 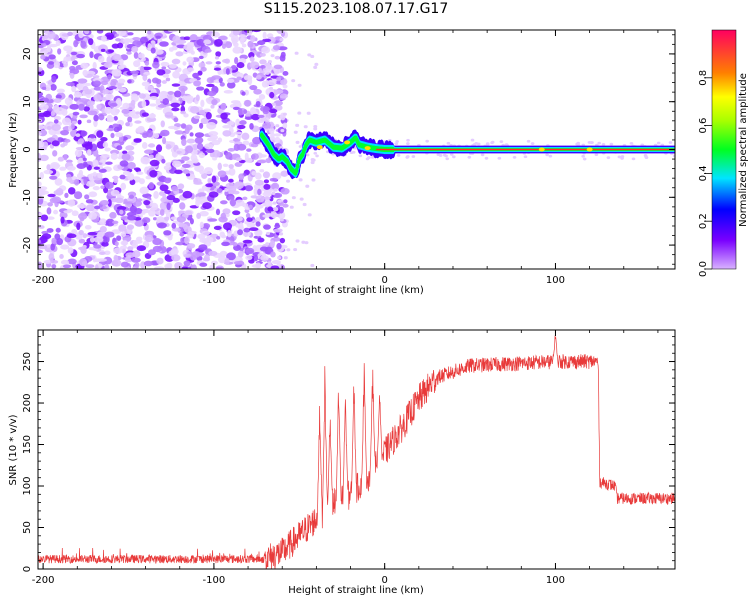 What do you see at coordinates (27, 149) in the screenshot?
I see `spectrogram-ytick-label: 0` at bounding box center [27, 149].